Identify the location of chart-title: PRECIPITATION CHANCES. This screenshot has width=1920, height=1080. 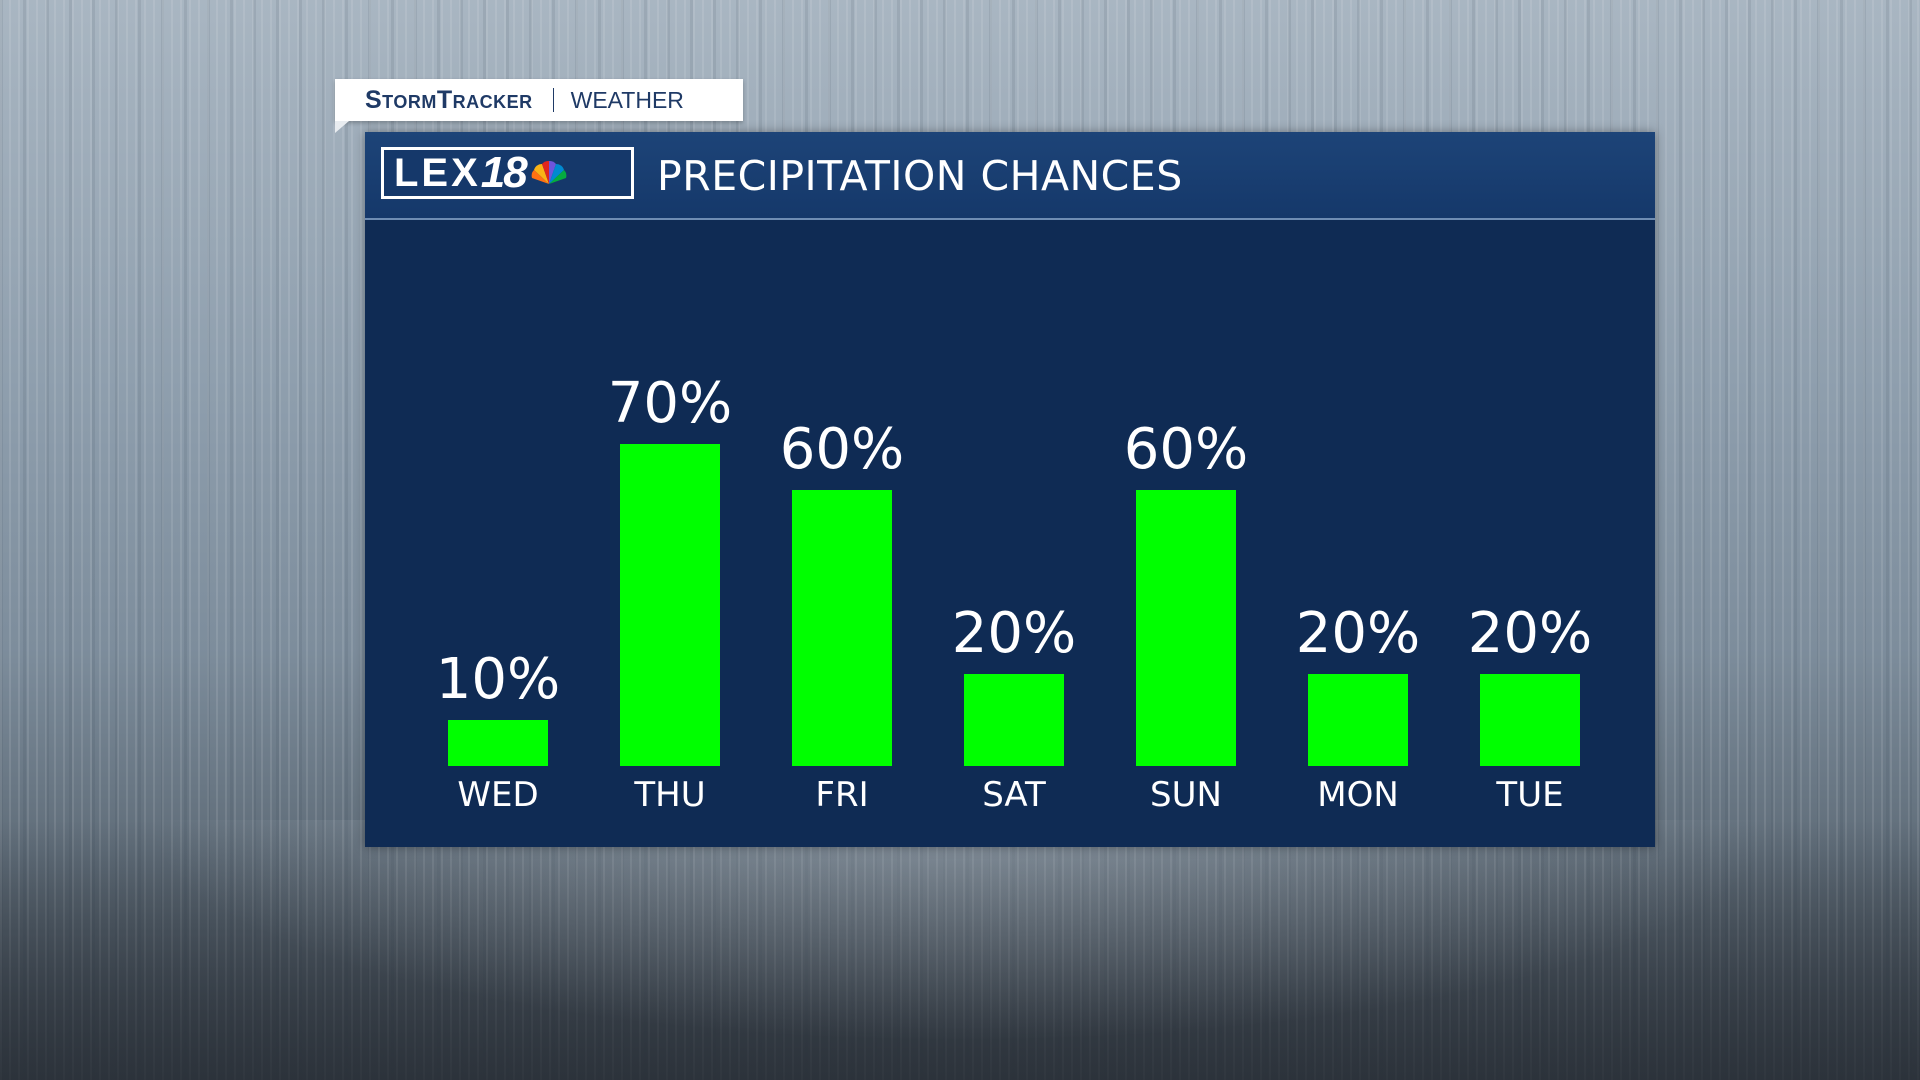
(920, 176).